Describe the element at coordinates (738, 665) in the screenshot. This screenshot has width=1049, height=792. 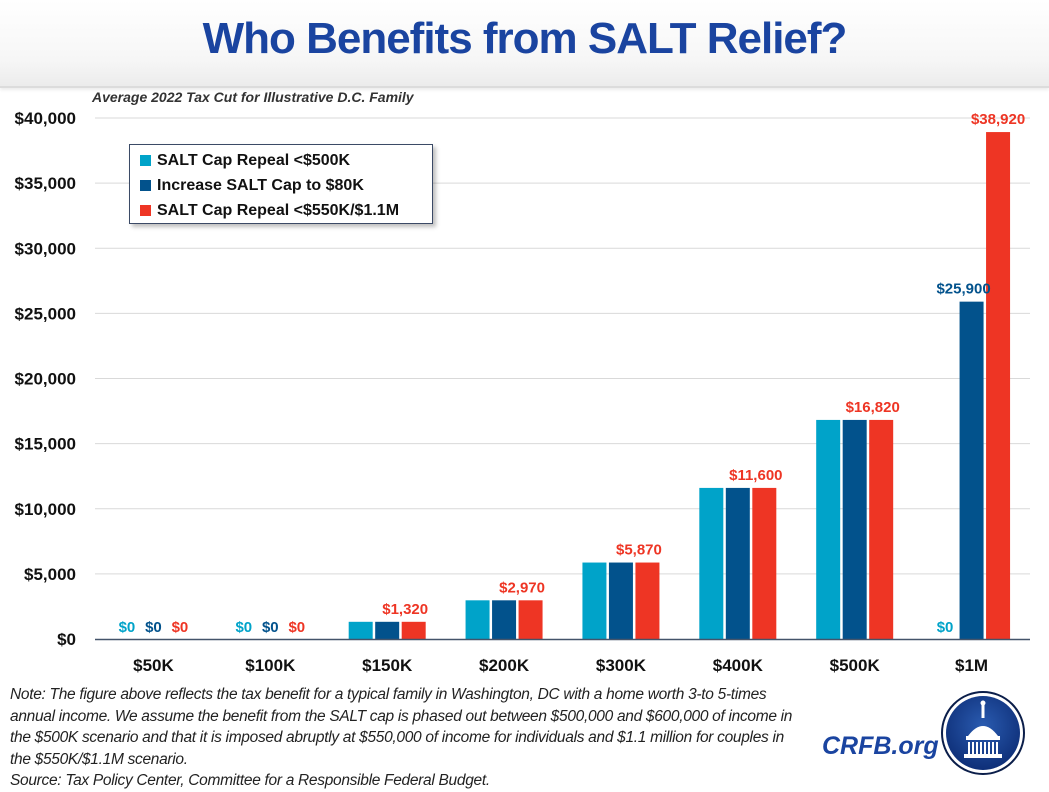
I see `x-tick-label: $400K` at that location.